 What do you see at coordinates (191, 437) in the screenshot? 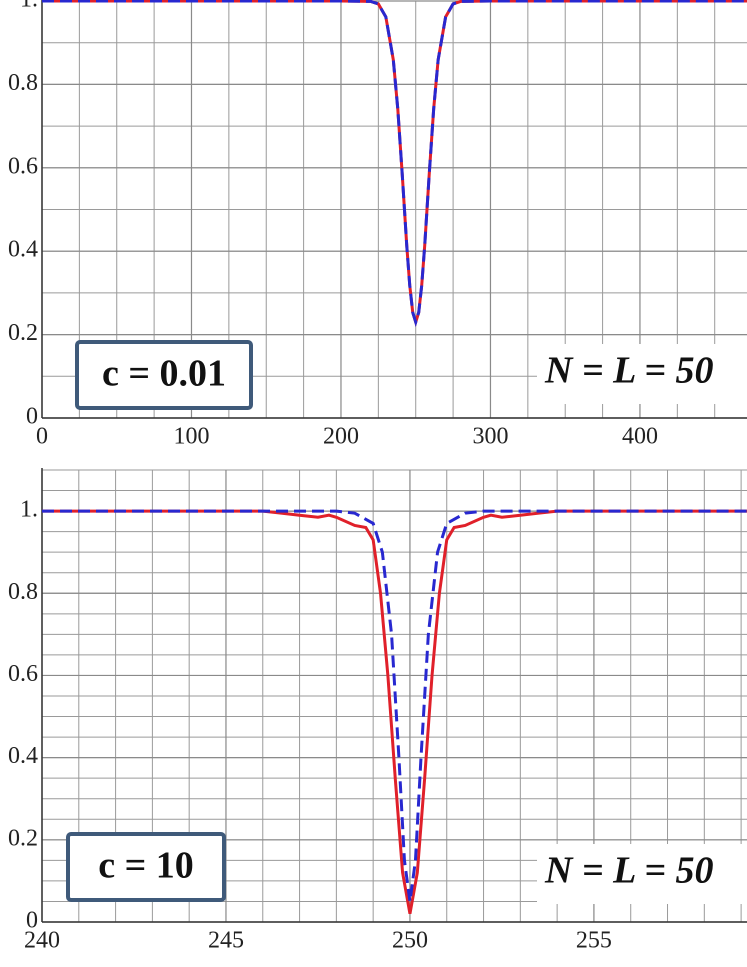
I see `x-tick-label: 100` at bounding box center [191, 437].